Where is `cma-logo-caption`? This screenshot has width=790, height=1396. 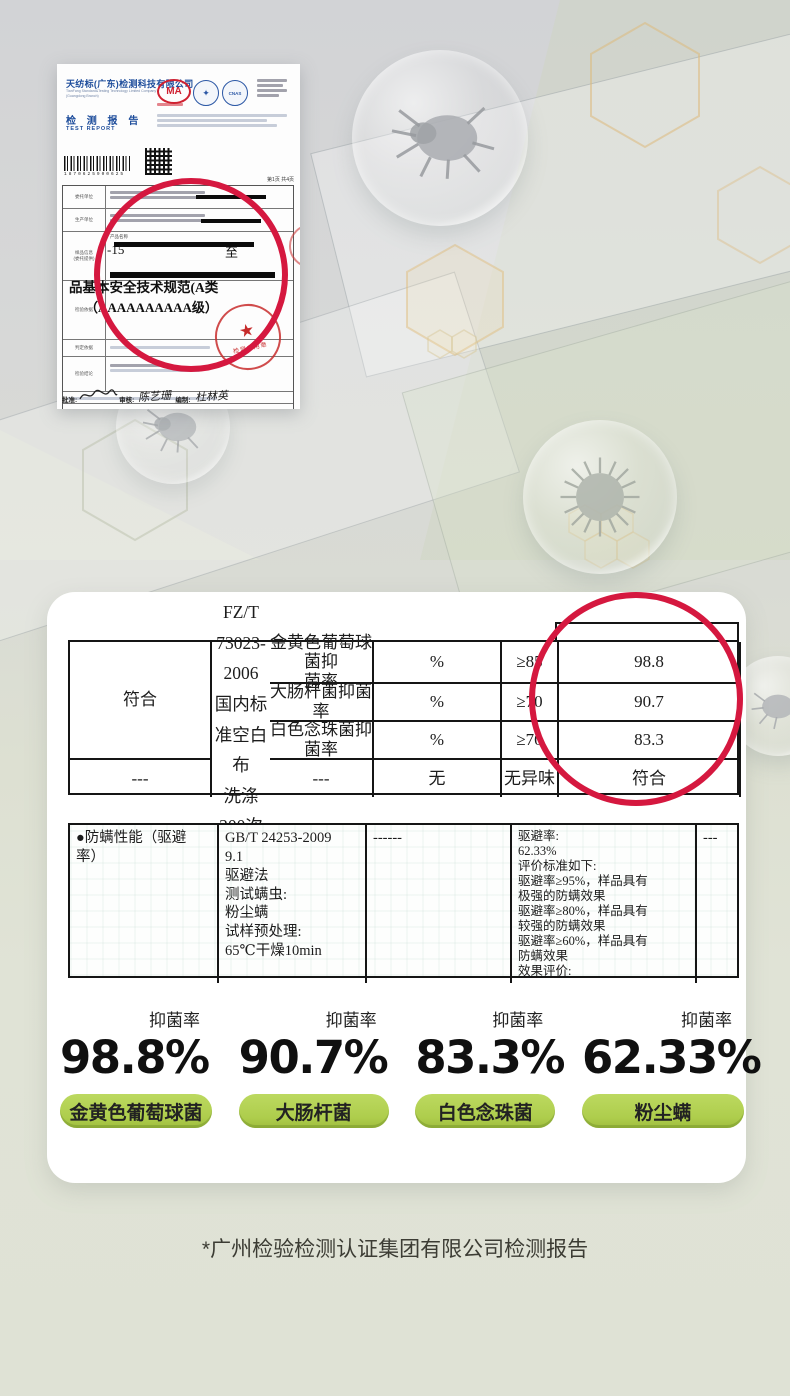
cma-logo-caption is located at coordinates (170, 105).